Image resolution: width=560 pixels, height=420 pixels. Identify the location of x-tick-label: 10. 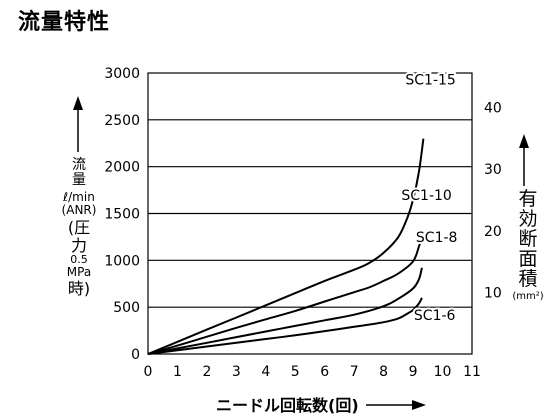
(443, 372).